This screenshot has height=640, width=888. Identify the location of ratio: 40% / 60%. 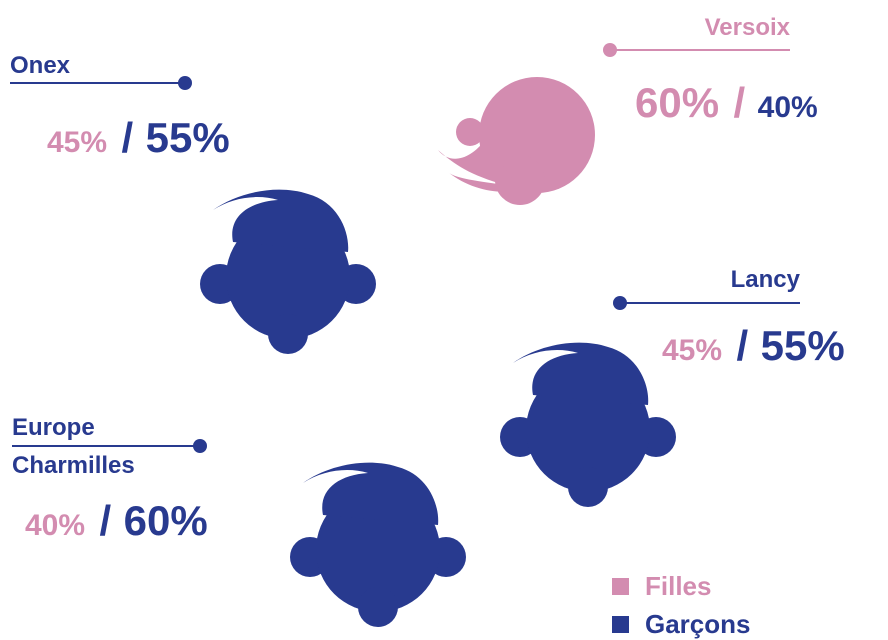
(116, 520).